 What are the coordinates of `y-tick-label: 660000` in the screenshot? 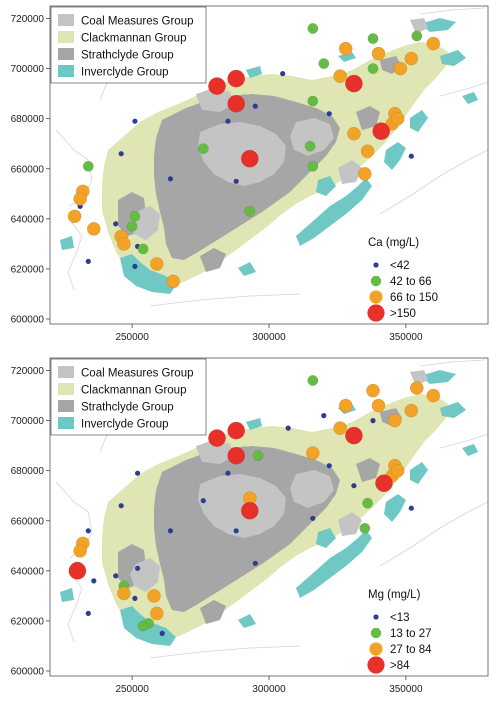 It's located at (28, 169).